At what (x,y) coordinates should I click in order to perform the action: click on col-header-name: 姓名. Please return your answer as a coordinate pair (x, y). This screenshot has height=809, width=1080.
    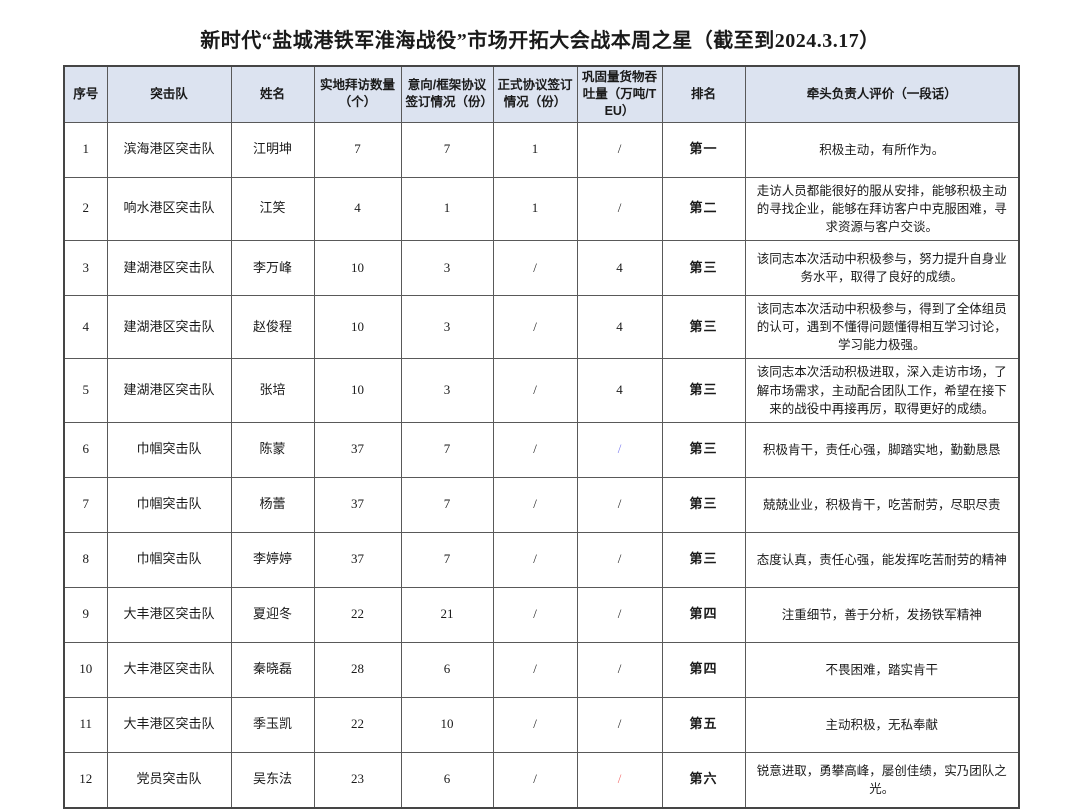
    Looking at the image, I should click on (272, 94).